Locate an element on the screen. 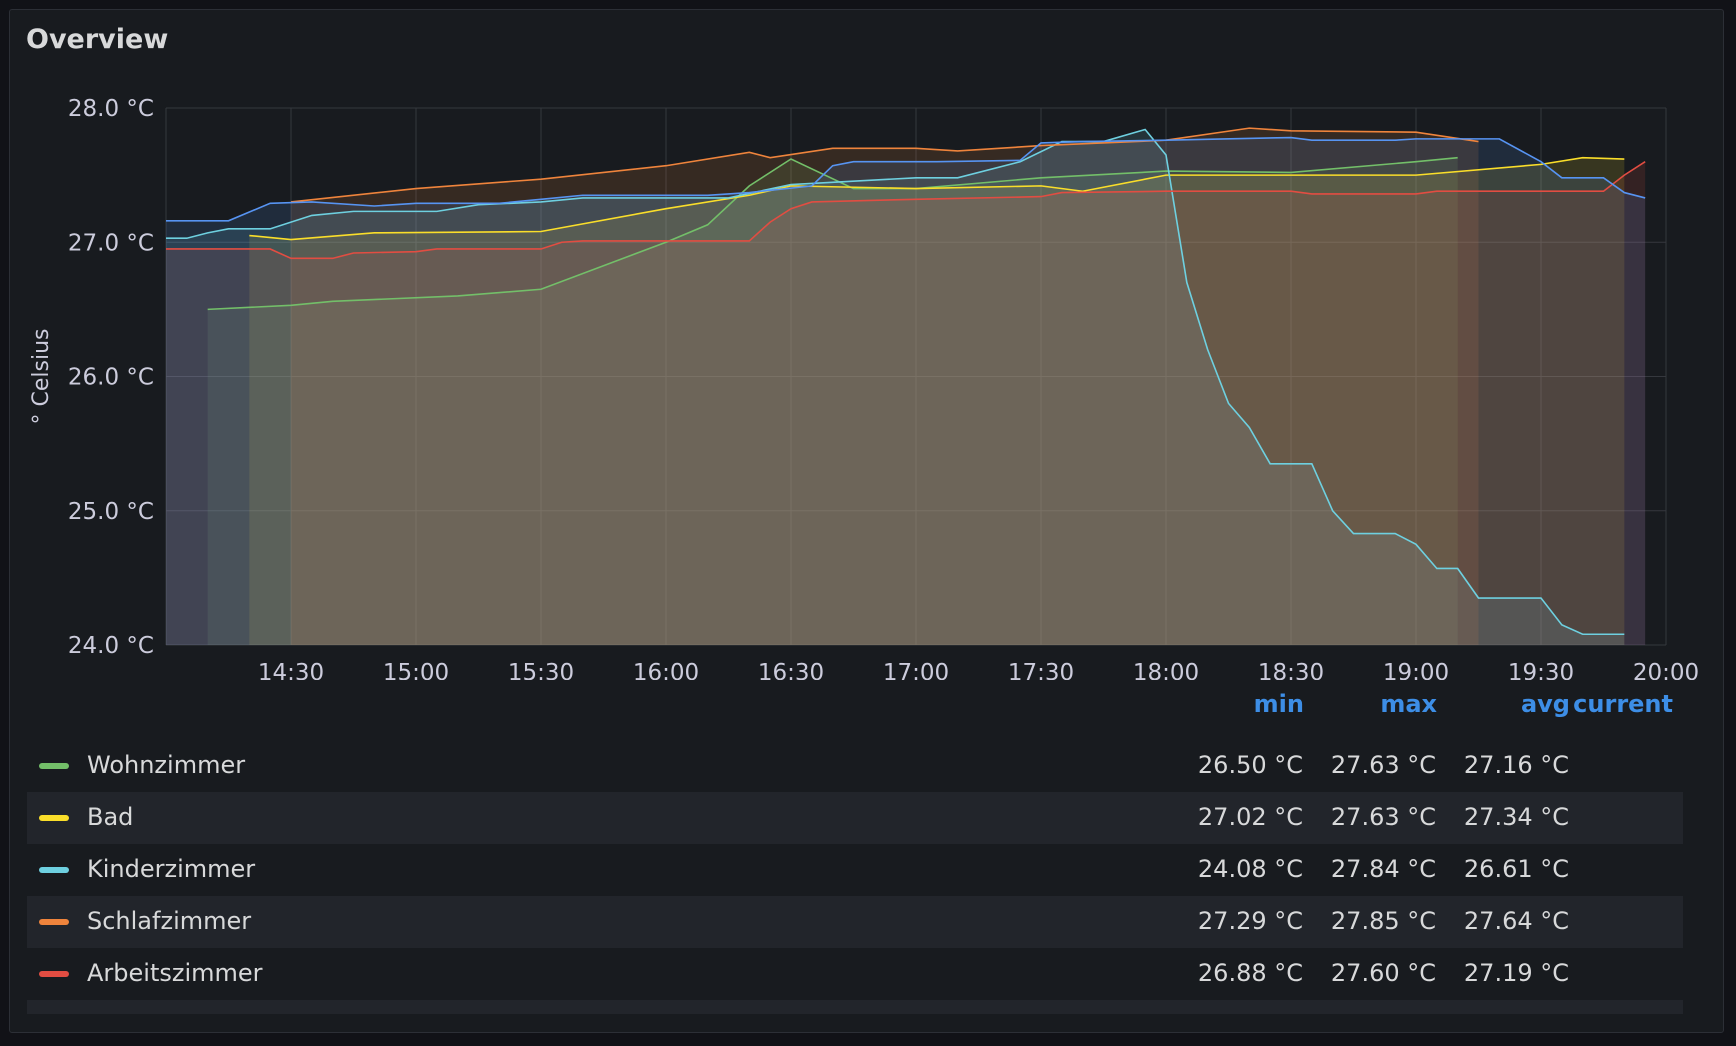 Image resolution: width=1736 pixels, height=1046 pixels. y-tick-label: 27.0 °C is located at coordinates (111, 243).